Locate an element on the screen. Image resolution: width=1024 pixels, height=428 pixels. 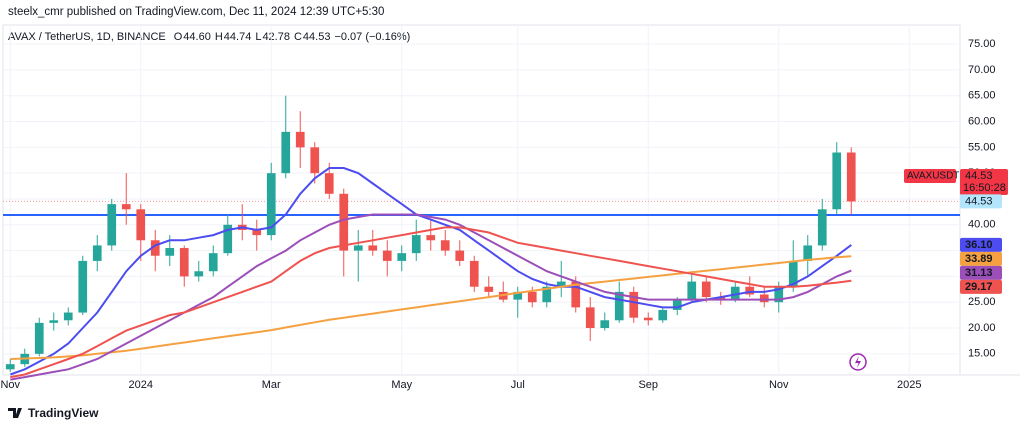
x-tick-label: Mar is located at coordinates (271, 385).